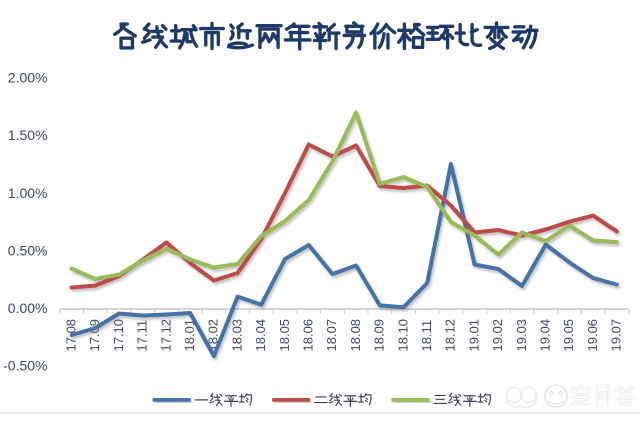 The image size is (640, 421). I want to click on svg-text: 19.01, so click(473, 335).